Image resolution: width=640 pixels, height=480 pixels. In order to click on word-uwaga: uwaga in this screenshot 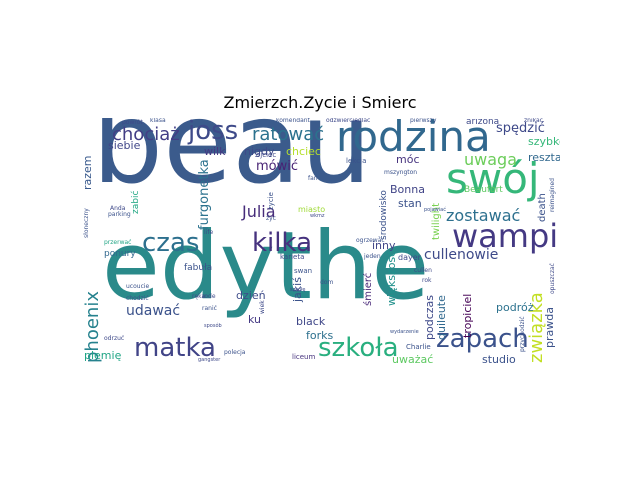, I will do `click(490, 159)`.